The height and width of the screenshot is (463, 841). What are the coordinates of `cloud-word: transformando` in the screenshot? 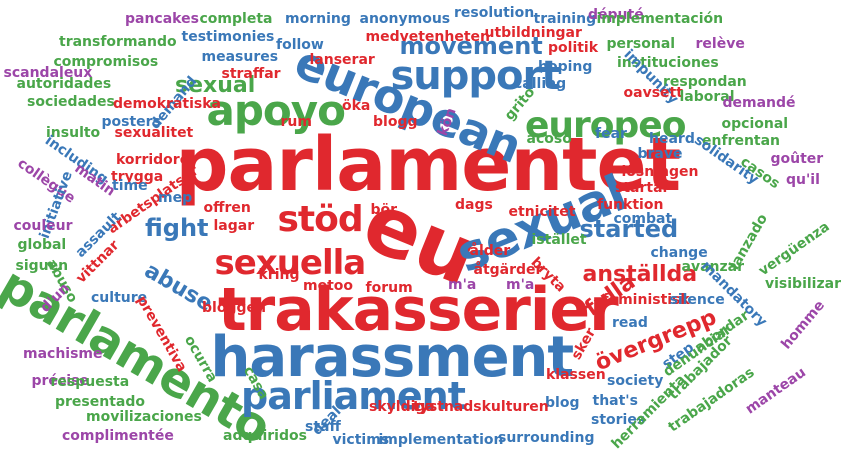 It's located at (118, 42).